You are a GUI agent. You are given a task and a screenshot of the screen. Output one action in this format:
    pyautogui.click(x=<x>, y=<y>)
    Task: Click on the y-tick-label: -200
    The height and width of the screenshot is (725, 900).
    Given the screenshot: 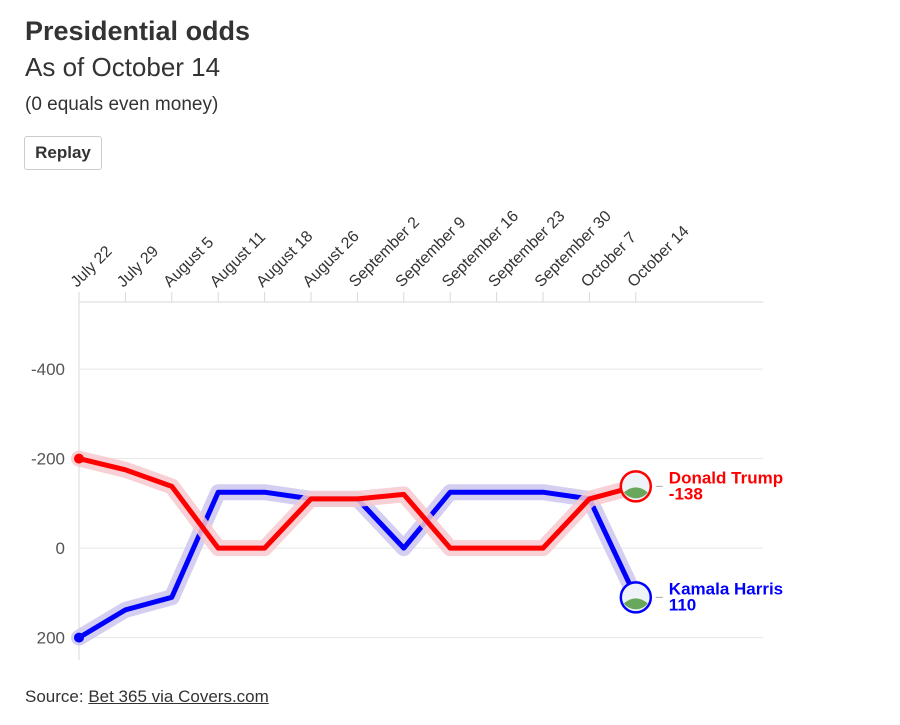 What is the action you would take?
    pyautogui.click(x=48, y=459)
    